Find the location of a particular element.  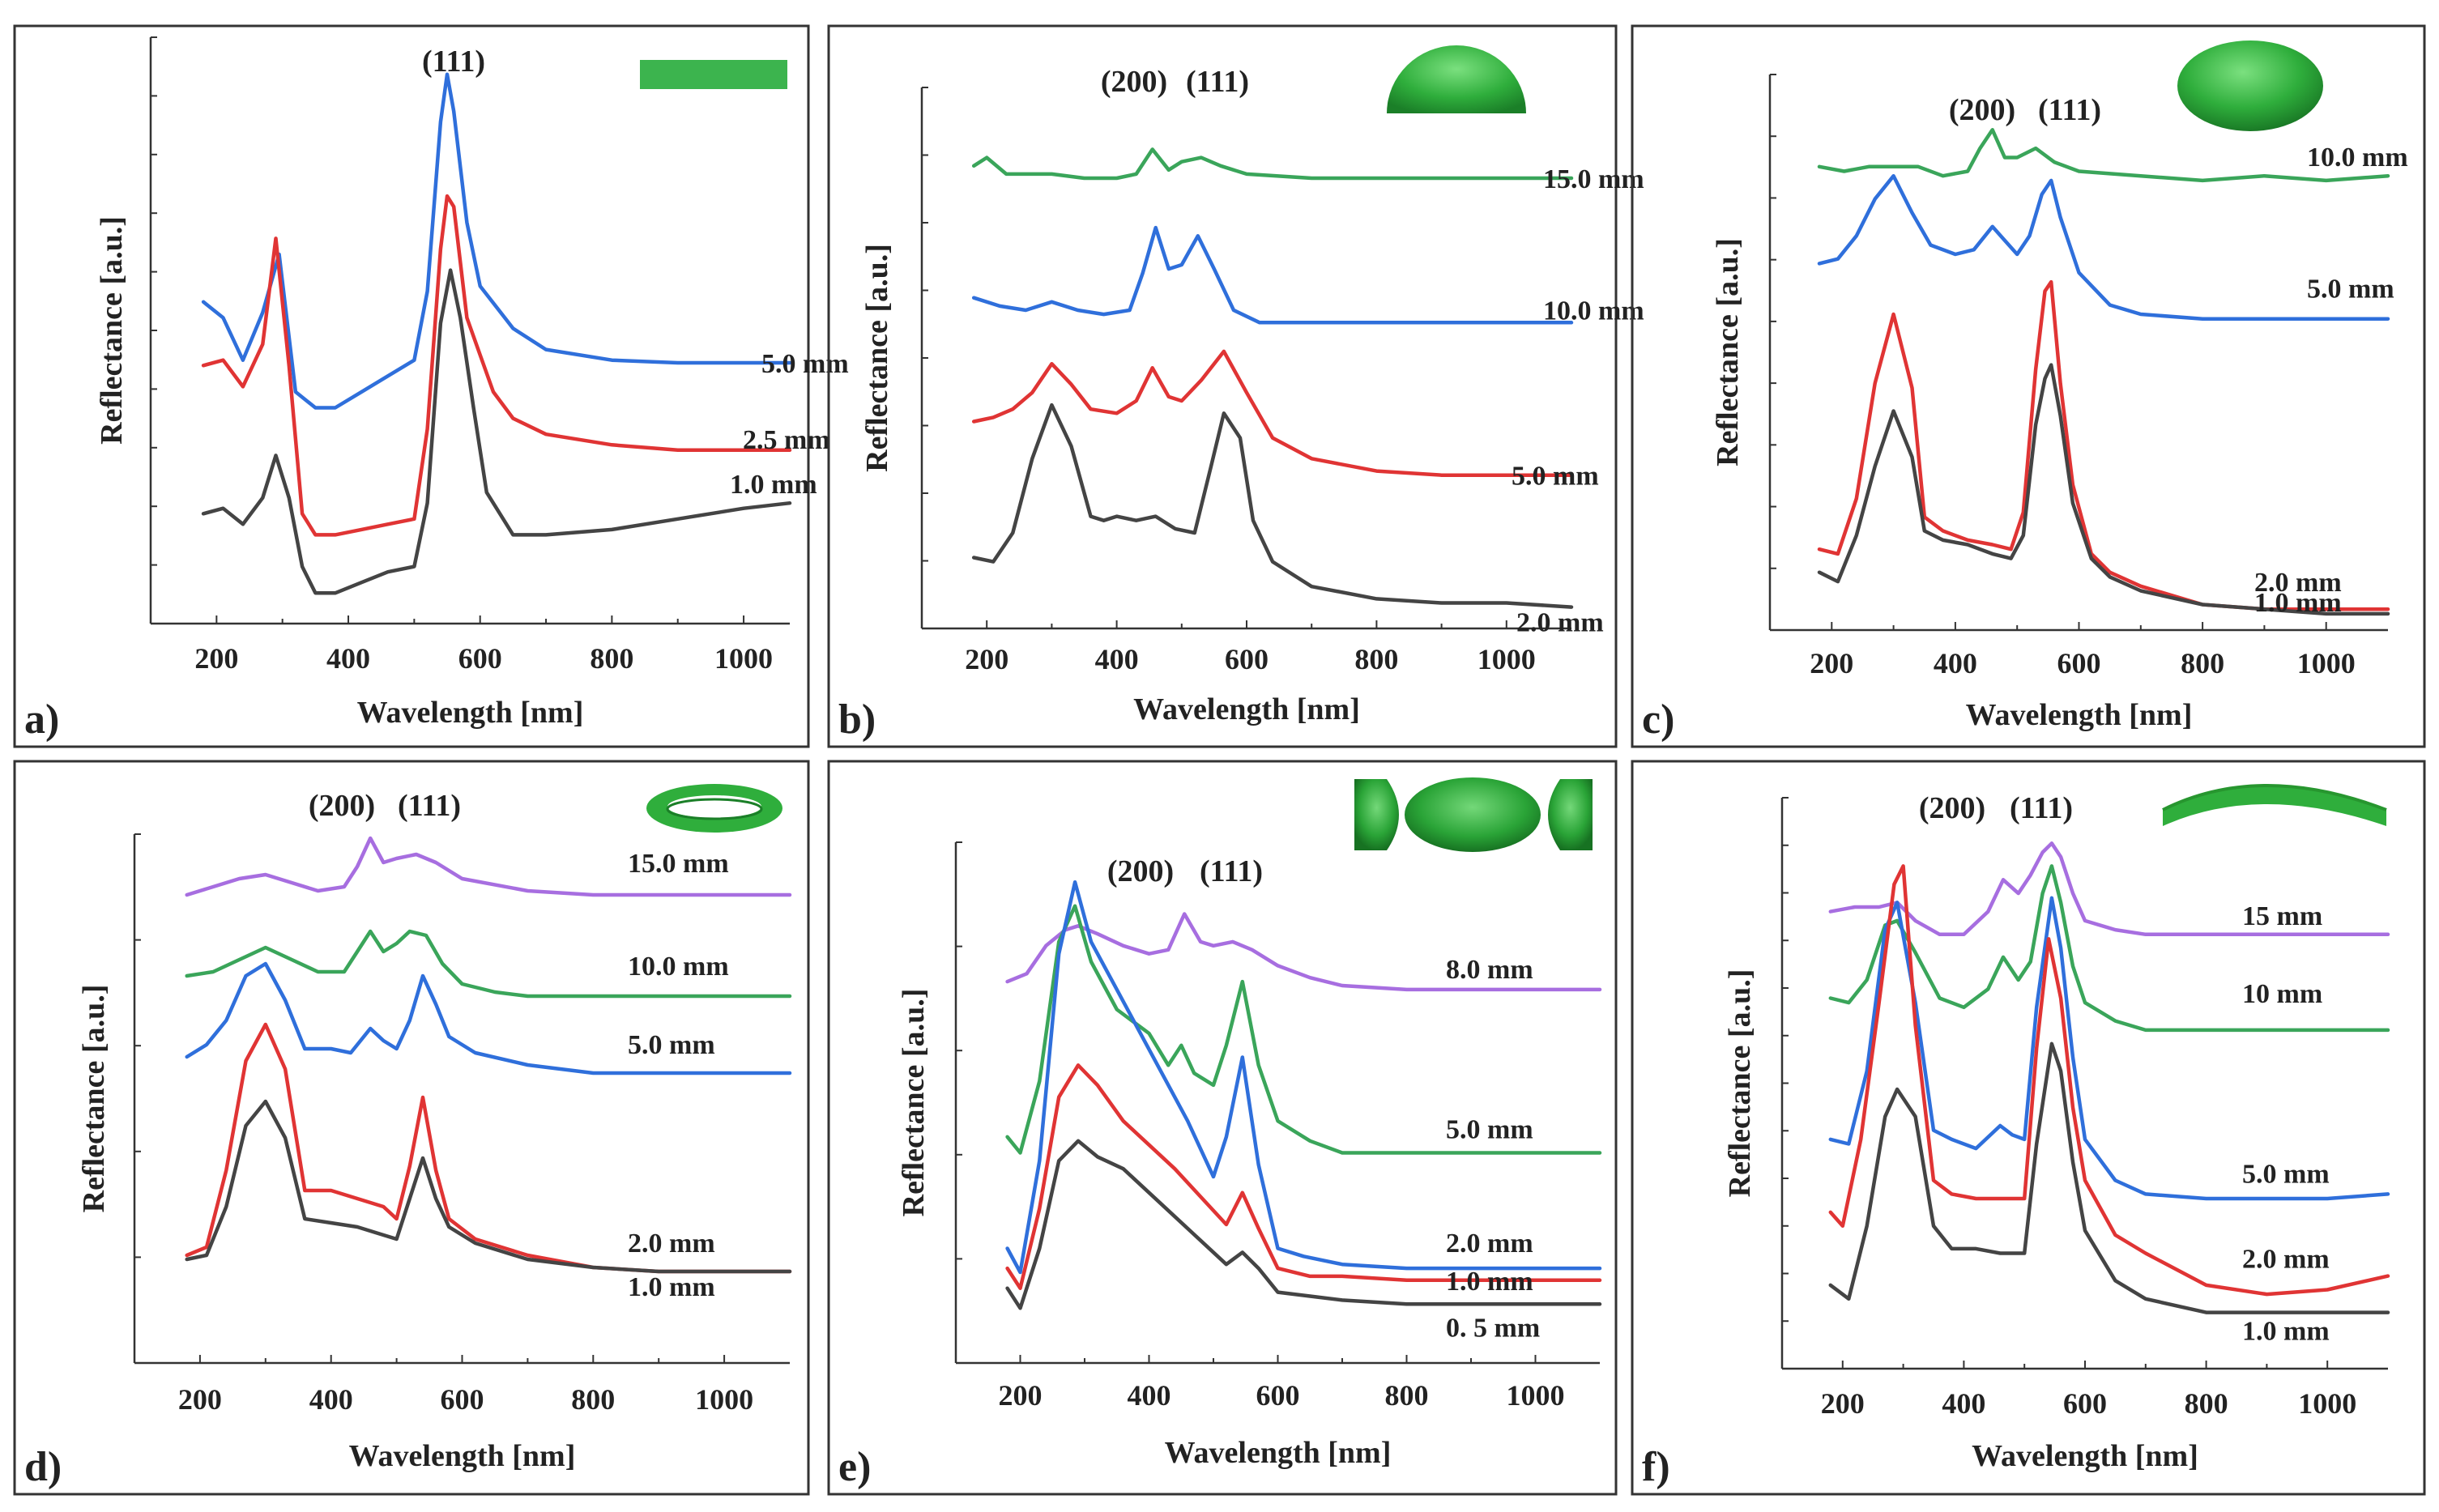

series-label: 0. 5 mm is located at coordinates (1493, 1328).